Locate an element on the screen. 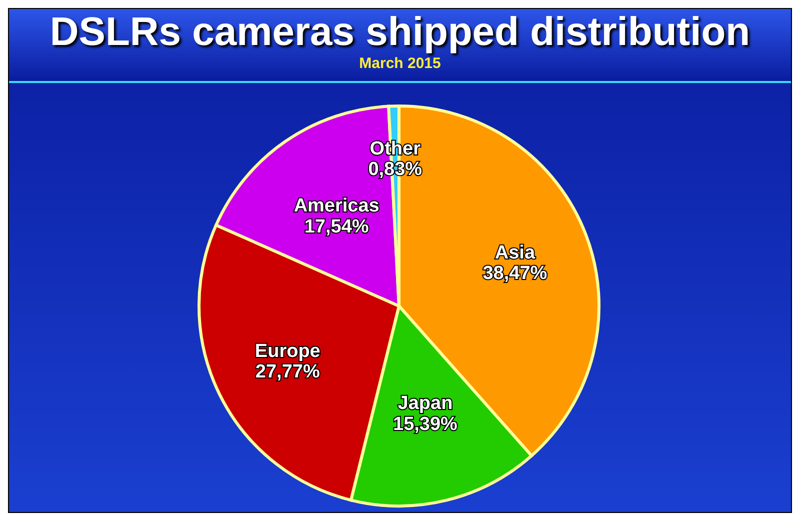 The height and width of the screenshot is (519, 798). slice-label: Other is located at coordinates (396, 149).